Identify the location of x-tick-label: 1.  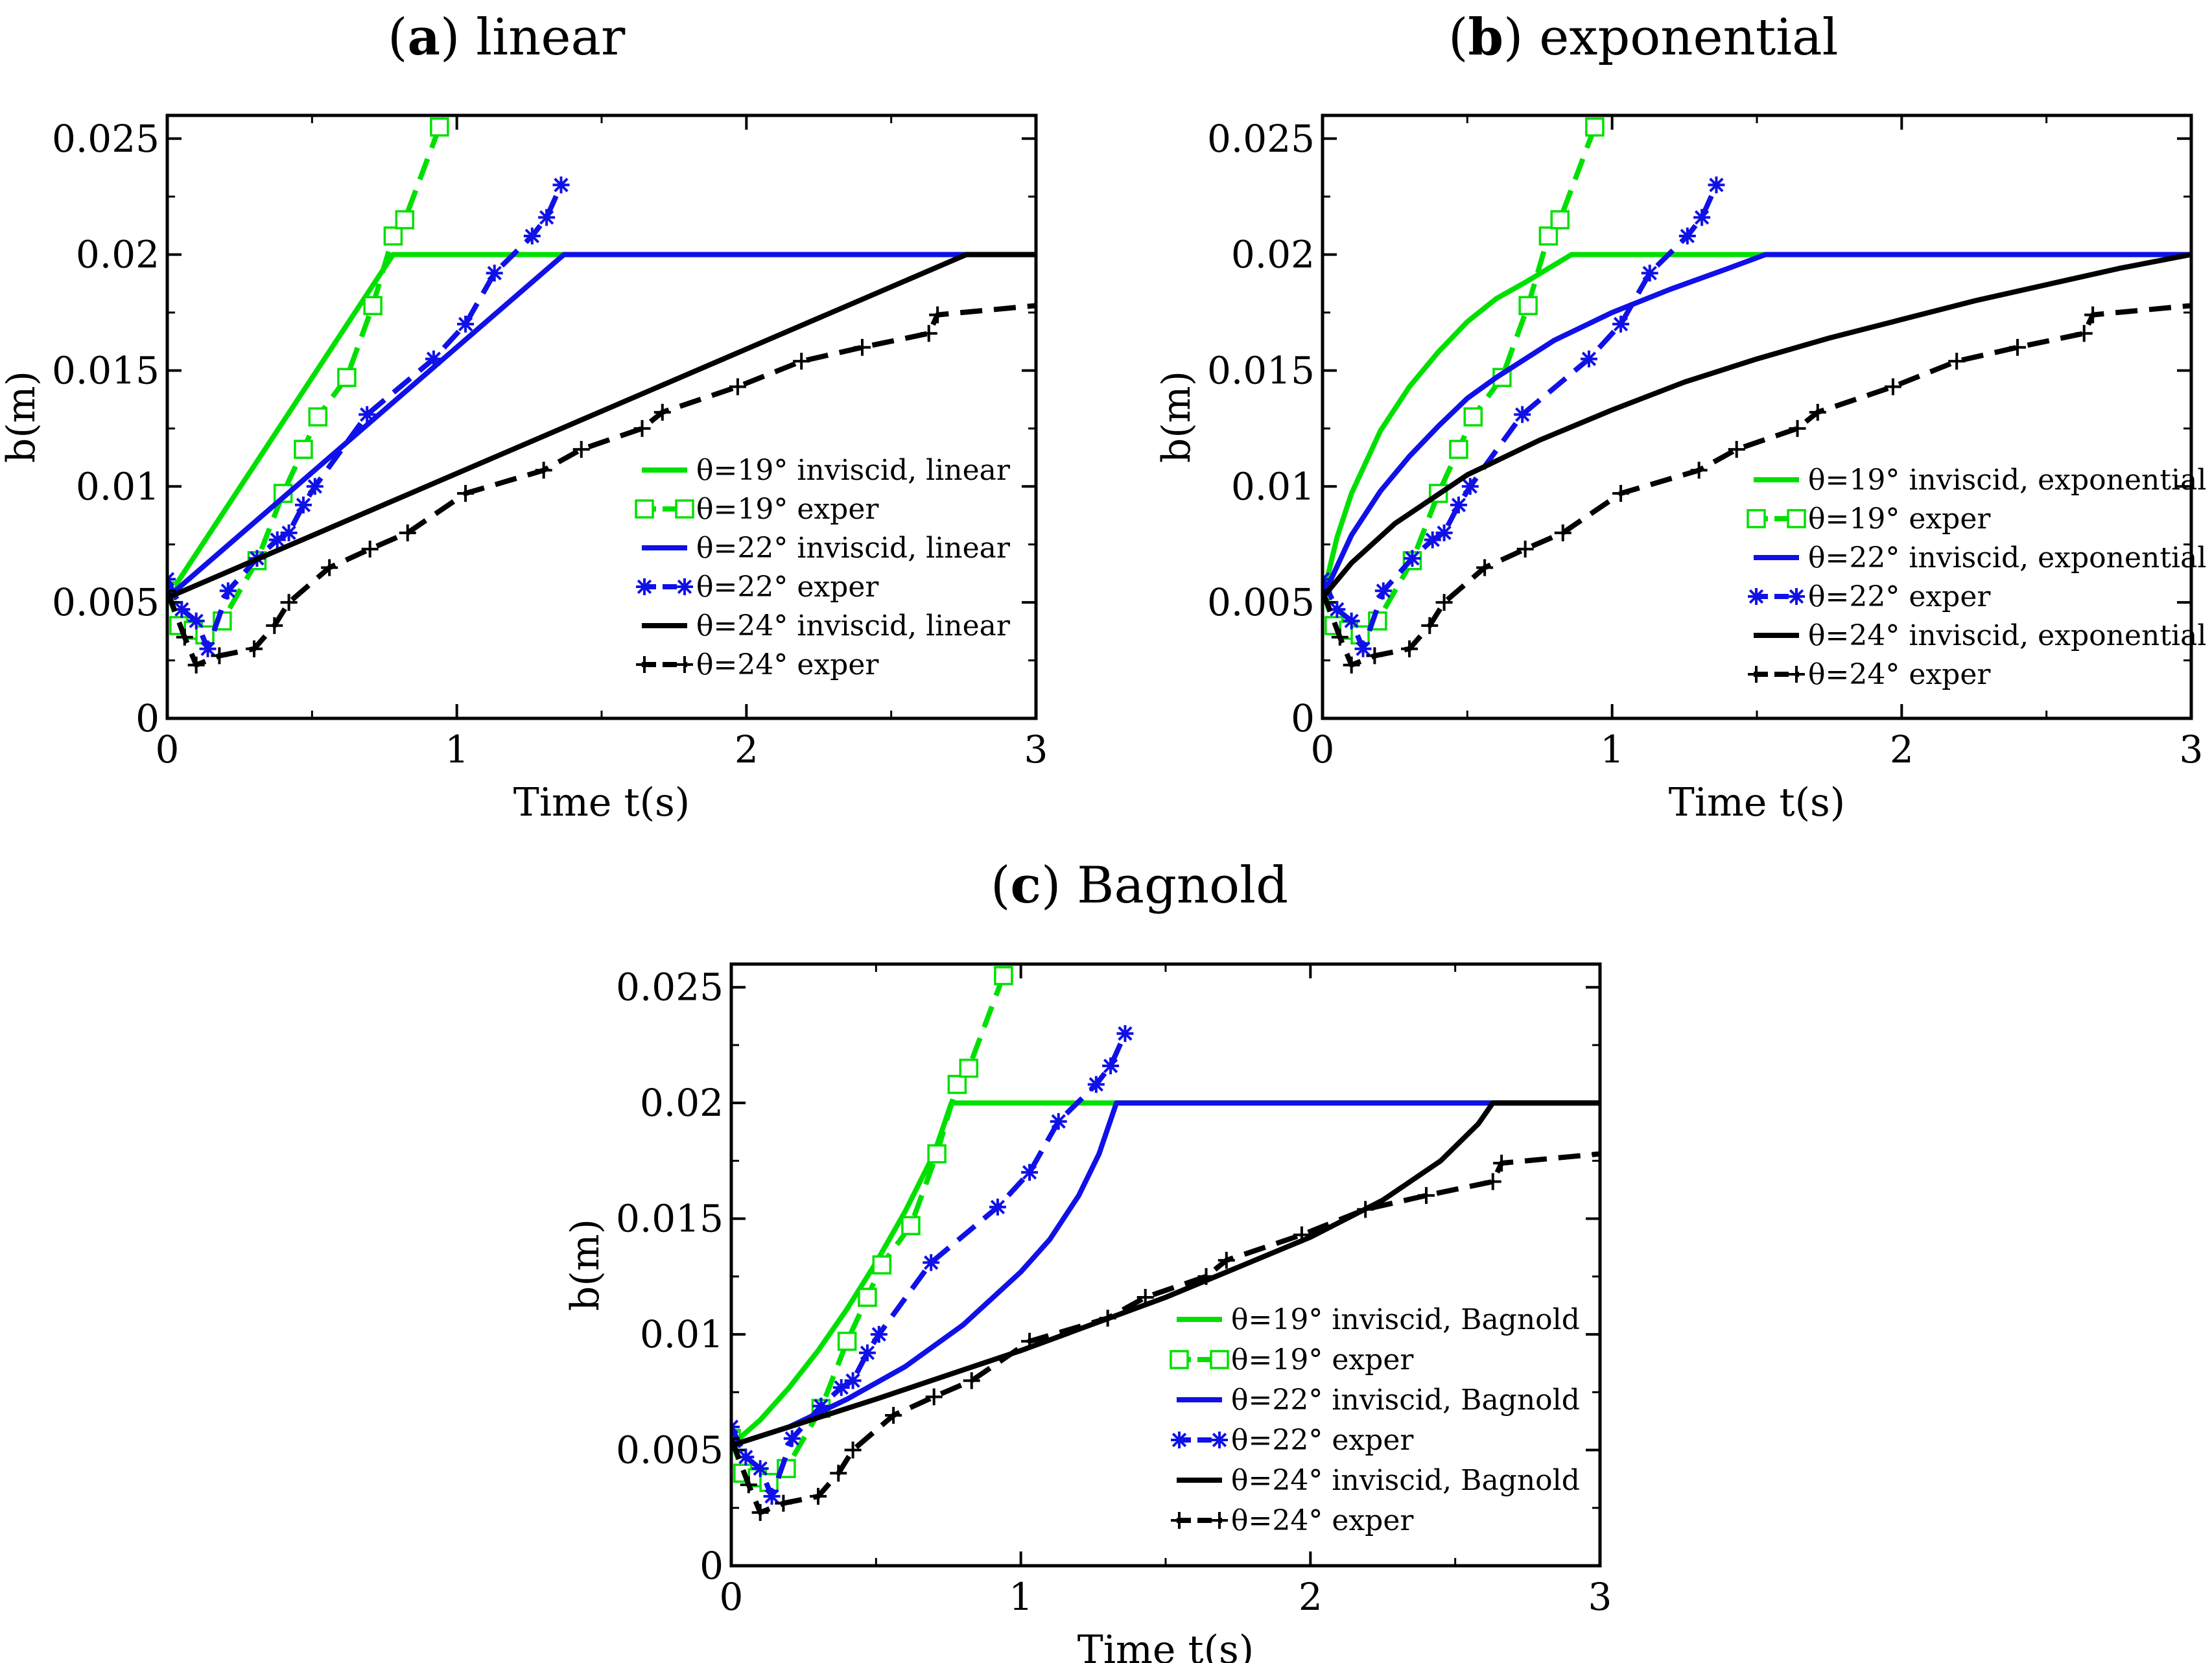
(457, 750).